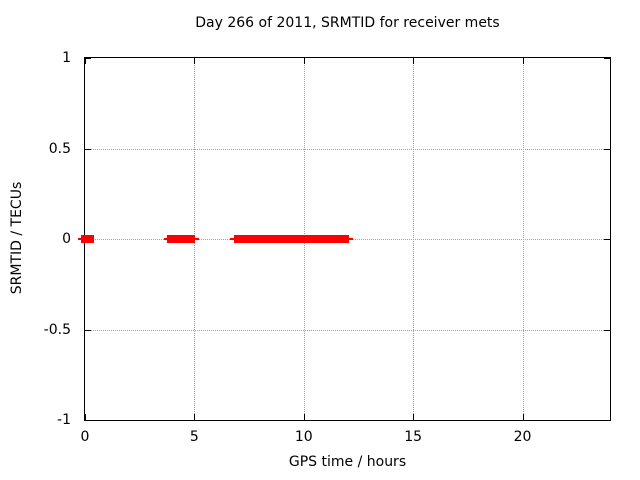 The image size is (640, 480). I want to click on y-tick-label: -0.5, so click(57, 329).